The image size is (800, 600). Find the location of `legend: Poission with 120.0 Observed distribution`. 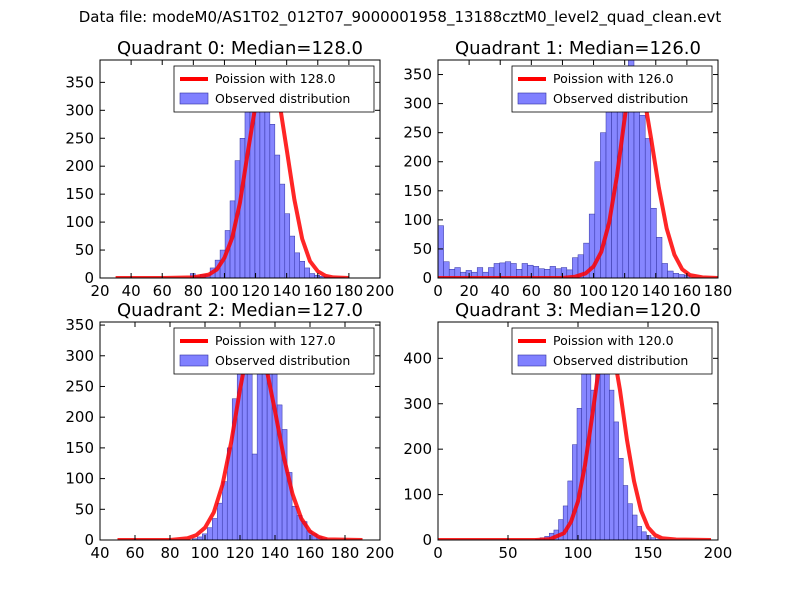

legend: Poission with 120.0 Observed distribution is located at coordinates (612, 351).